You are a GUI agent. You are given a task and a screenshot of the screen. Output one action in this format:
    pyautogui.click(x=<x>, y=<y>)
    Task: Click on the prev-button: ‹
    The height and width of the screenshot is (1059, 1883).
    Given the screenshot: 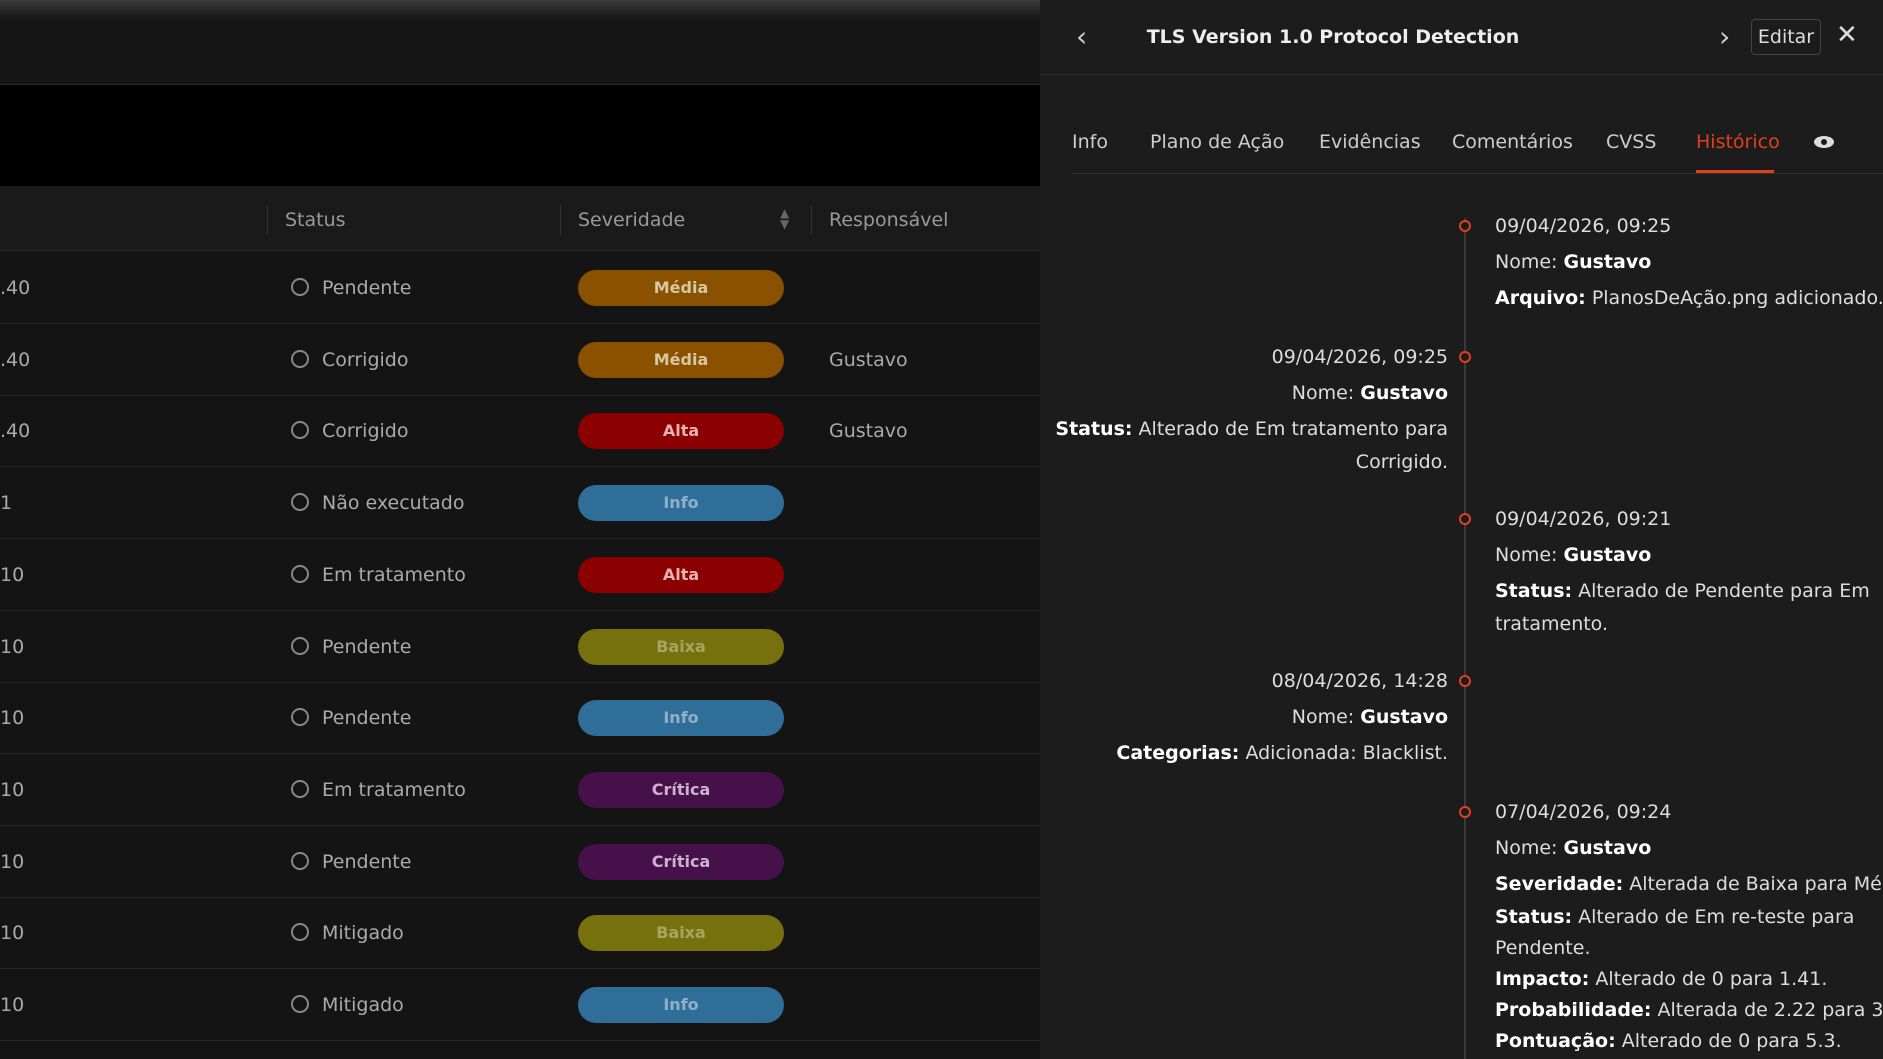 What is the action you would take?
    pyautogui.click(x=1082, y=36)
    